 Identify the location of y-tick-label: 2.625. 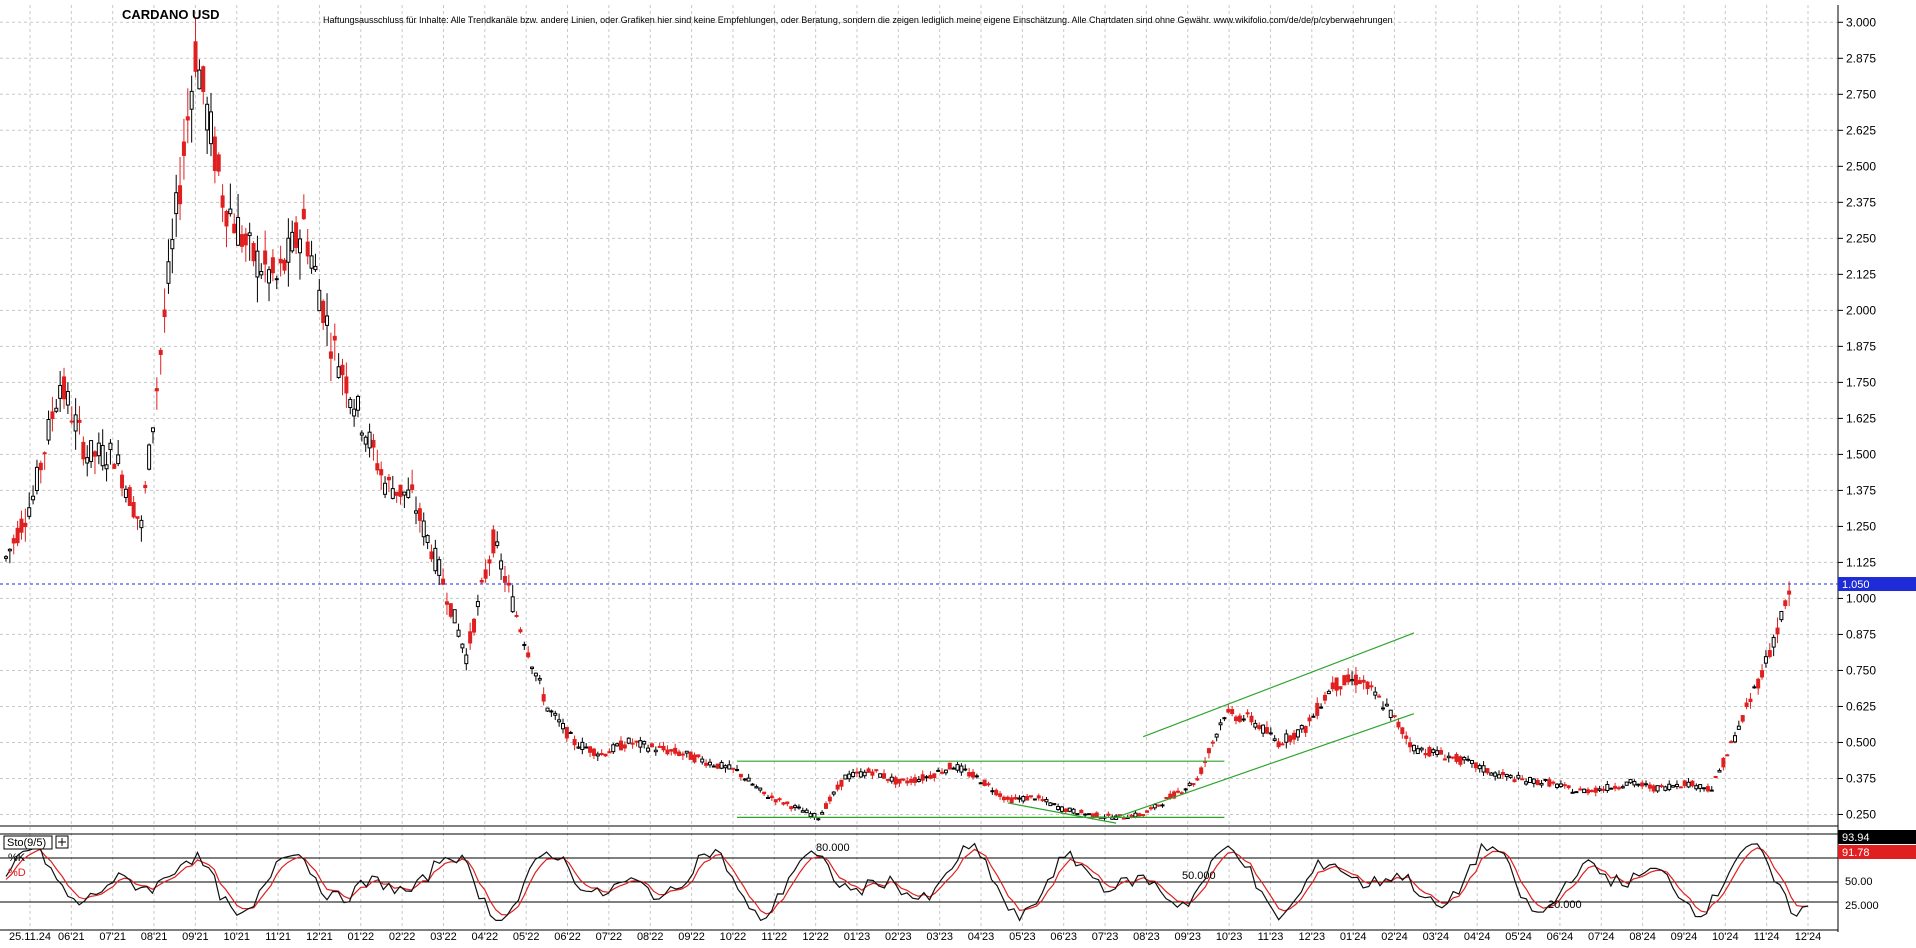
(1861, 130).